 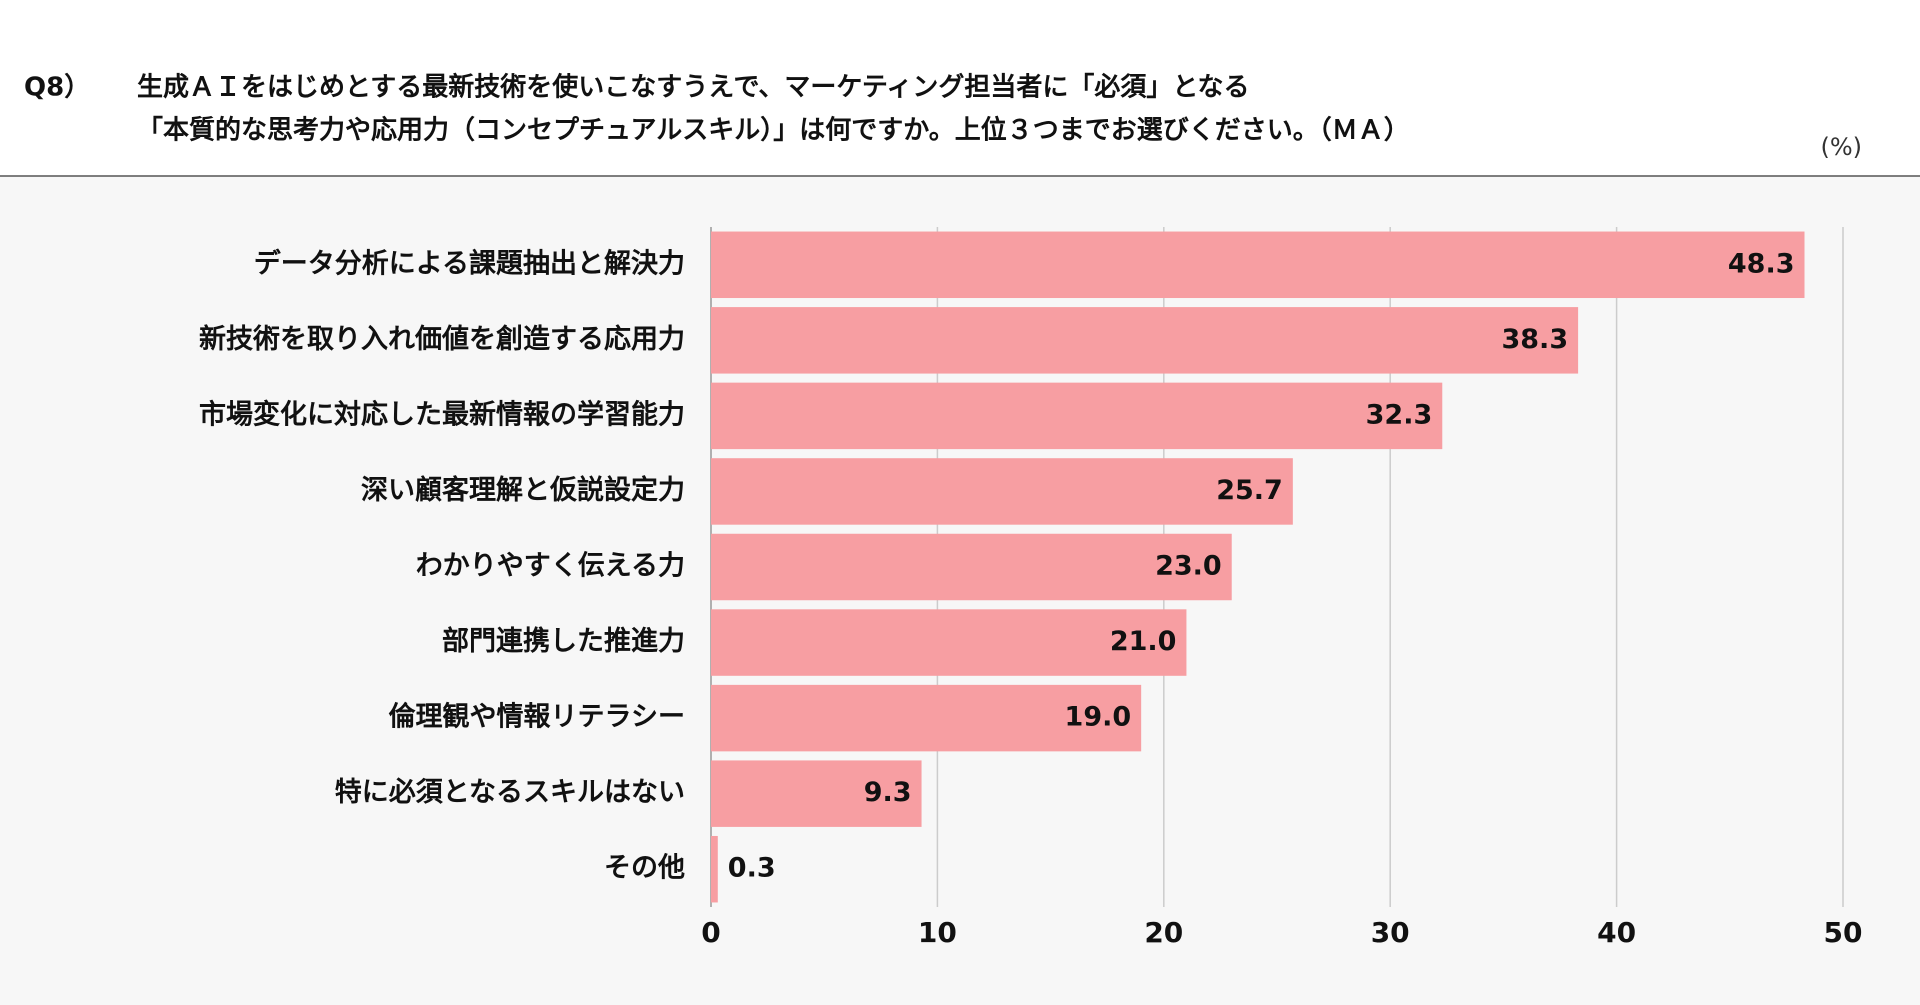 What do you see at coordinates (644, 868) in the screenshot?
I see `category-label: その他` at bounding box center [644, 868].